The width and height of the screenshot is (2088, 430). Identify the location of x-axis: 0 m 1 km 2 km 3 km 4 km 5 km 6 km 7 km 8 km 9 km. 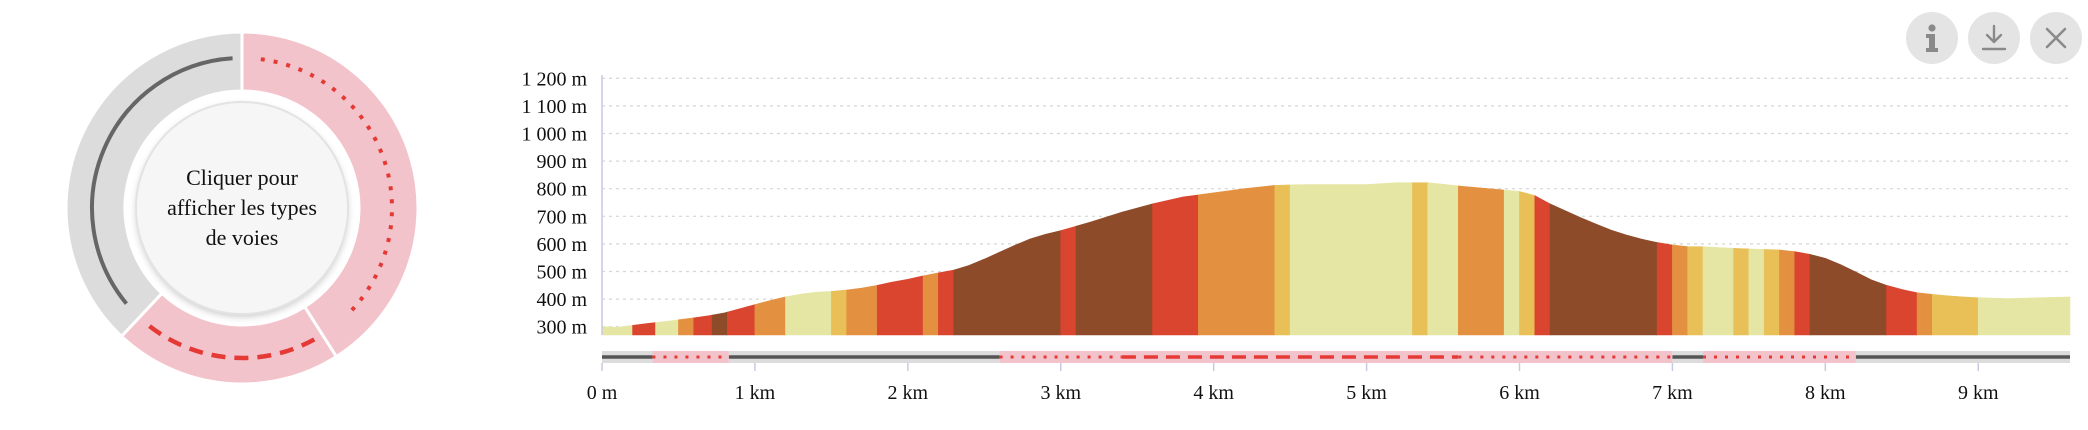
(1293, 383).